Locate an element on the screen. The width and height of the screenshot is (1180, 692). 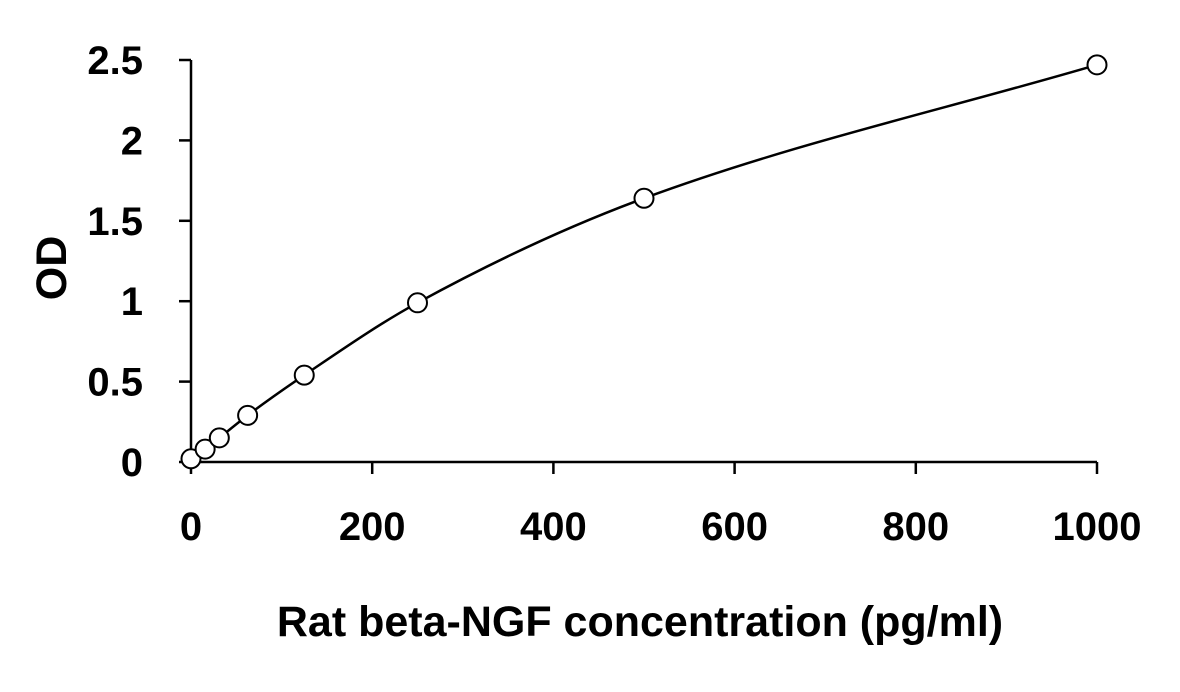
y-tick-label: 1 is located at coordinates (132, 302).